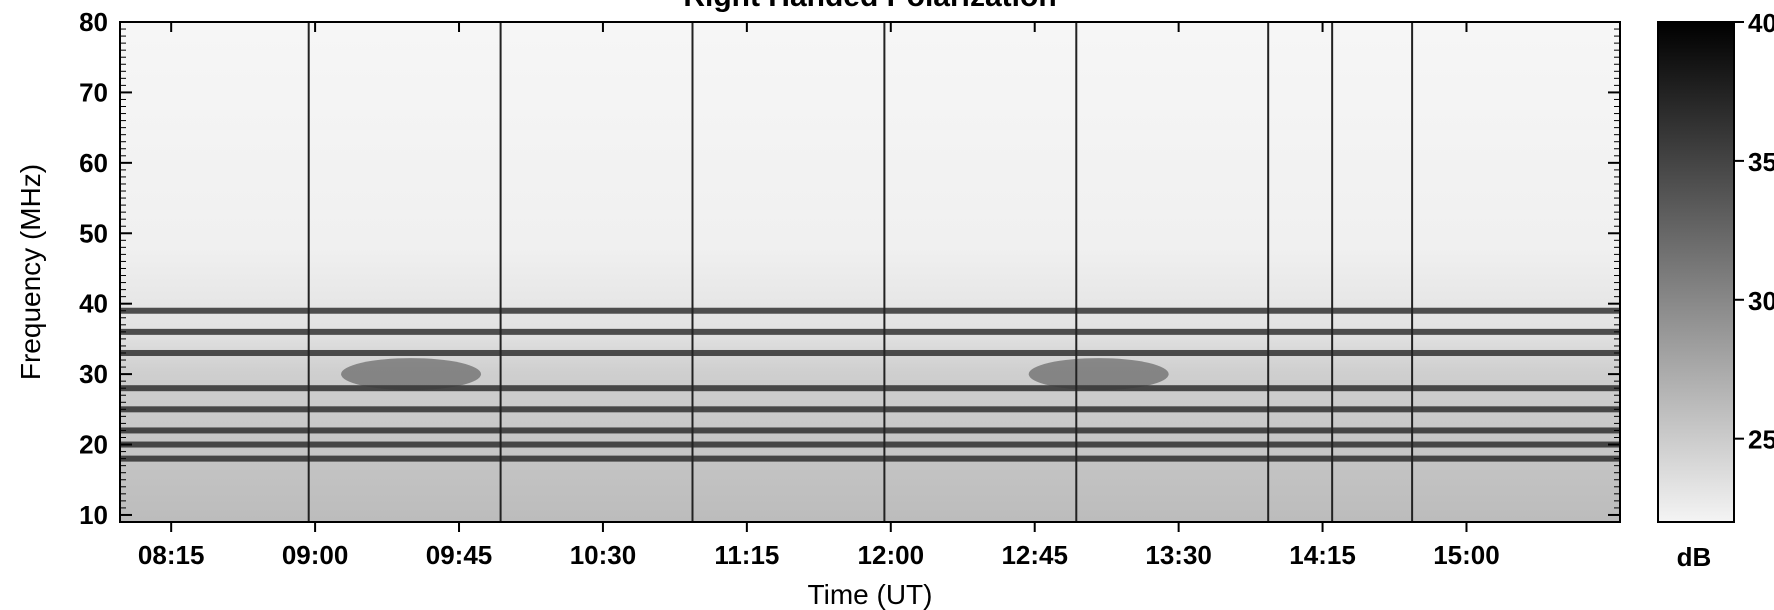  I want to click on emission-features, so click(755, 374).